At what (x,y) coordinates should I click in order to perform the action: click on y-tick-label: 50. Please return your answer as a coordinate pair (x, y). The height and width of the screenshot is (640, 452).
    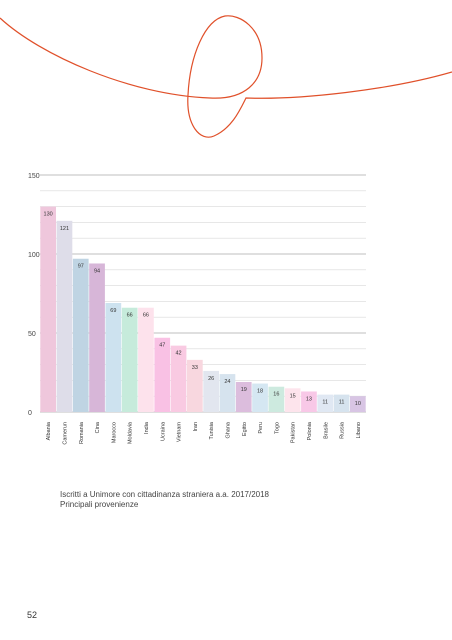
    Looking at the image, I should click on (32, 334).